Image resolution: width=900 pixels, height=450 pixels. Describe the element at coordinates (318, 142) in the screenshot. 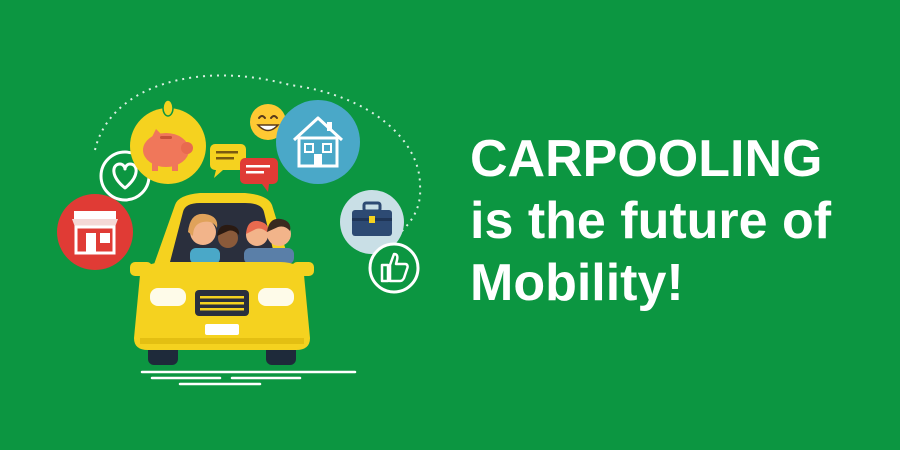

I see `house-icon` at that location.